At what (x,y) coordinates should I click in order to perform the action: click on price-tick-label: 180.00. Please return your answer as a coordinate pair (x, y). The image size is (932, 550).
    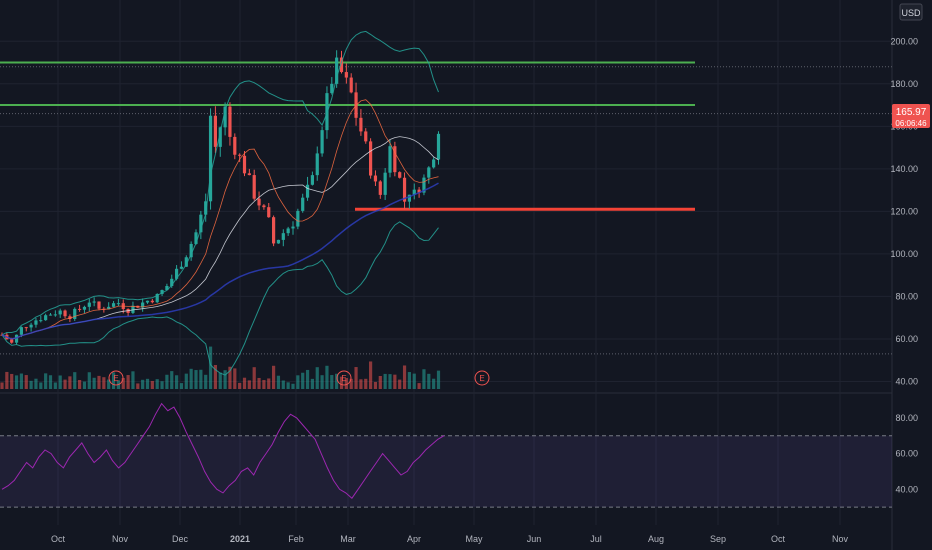
    Looking at the image, I should click on (904, 84).